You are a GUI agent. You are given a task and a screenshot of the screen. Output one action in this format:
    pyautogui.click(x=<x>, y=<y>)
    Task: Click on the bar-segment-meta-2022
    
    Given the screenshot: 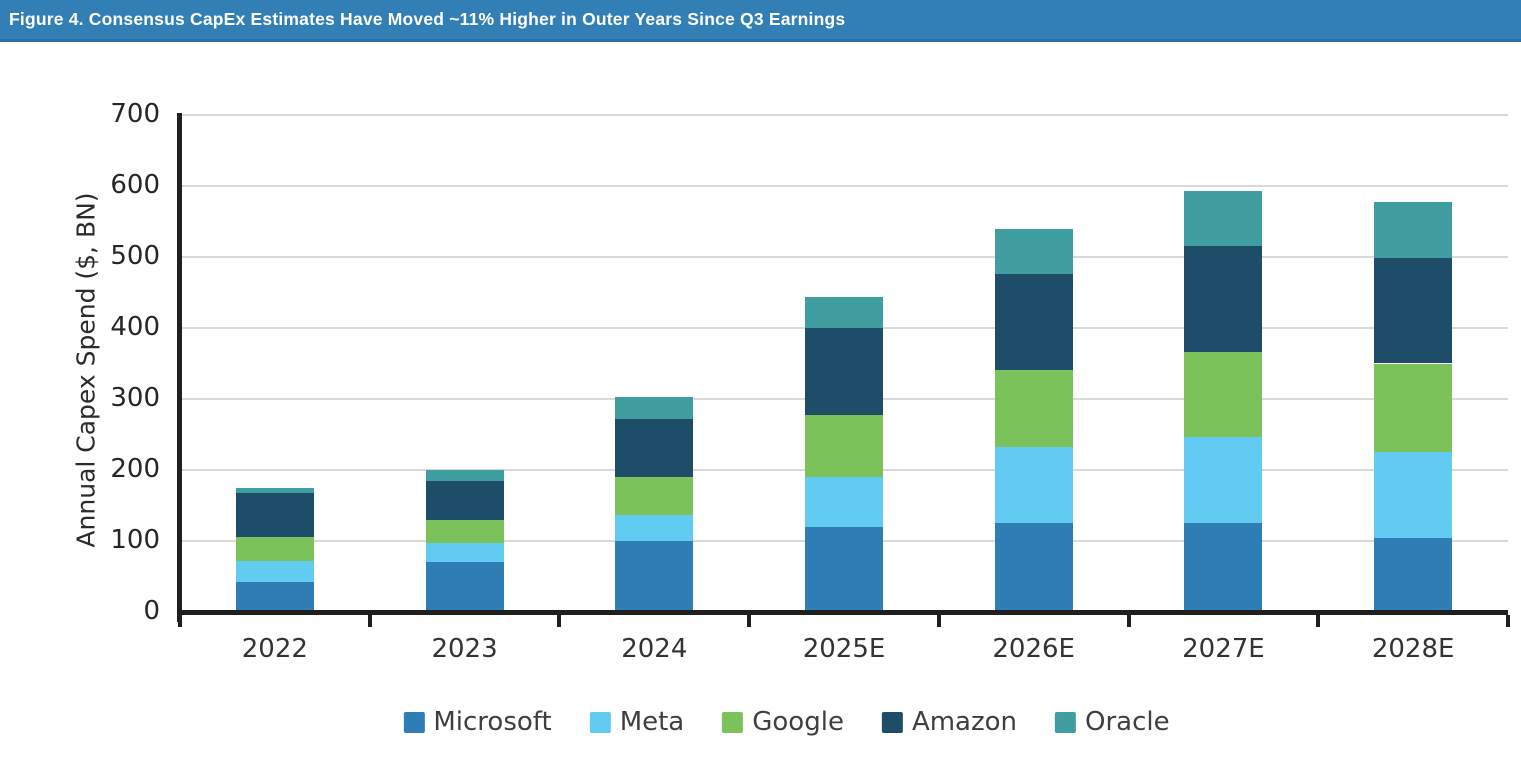 What is the action you would take?
    pyautogui.click(x=274, y=571)
    